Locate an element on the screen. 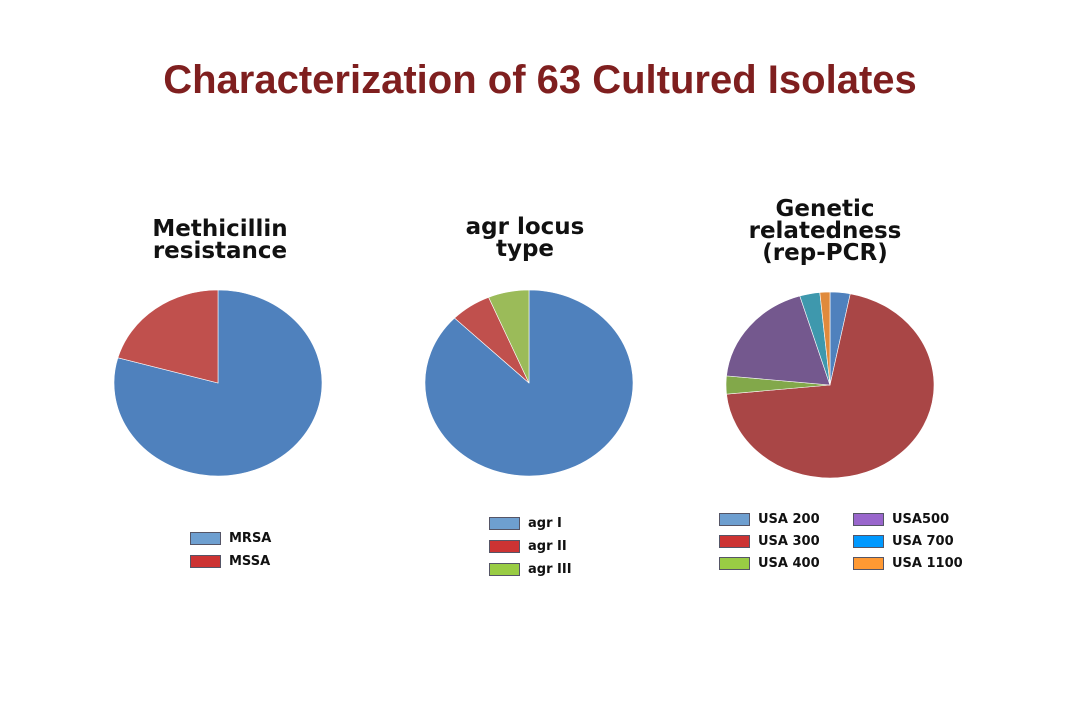  legend-item-usa-500: USA500 is located at coordinates (901, 519).